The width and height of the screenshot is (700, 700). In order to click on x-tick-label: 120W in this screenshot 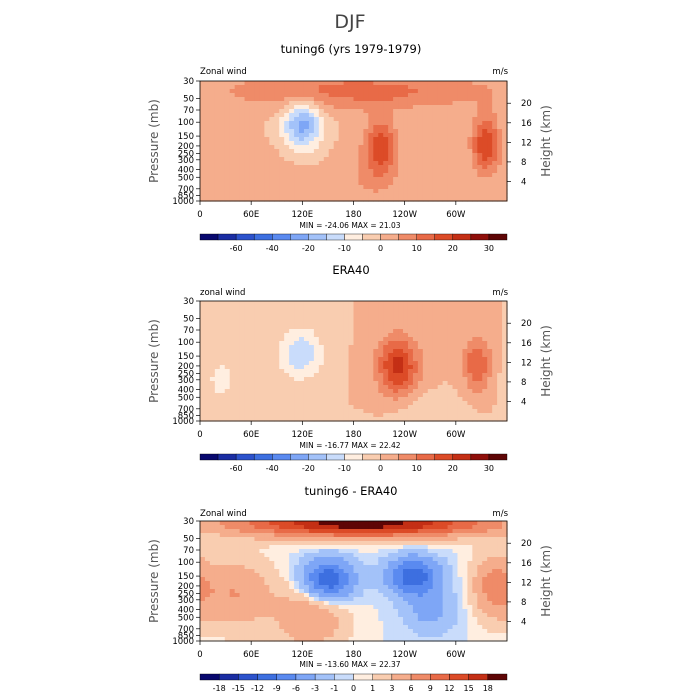, I will do `click(404, 435)`.